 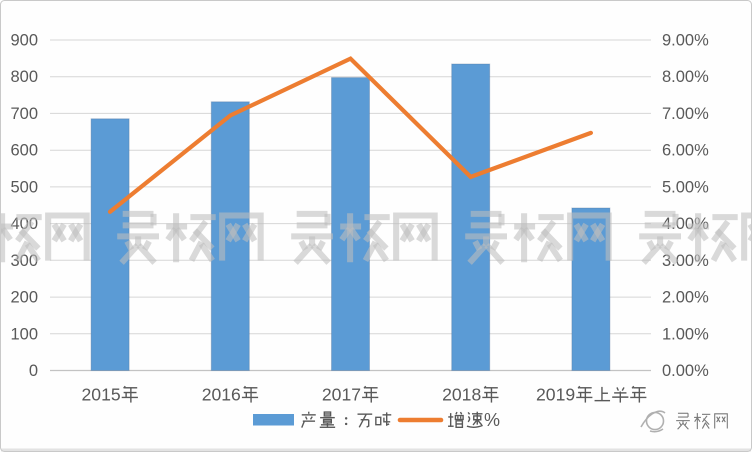 What do you see at coordinates (24, 334) in the screenshot?
I see `svg-text: 100` at bounding box center [24, 334].